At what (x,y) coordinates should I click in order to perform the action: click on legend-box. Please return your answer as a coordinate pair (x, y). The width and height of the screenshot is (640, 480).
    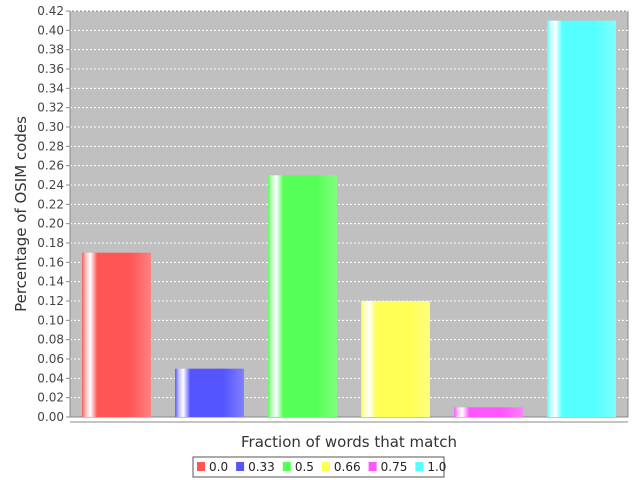
    Looking at the image, I should click on (318, 467).